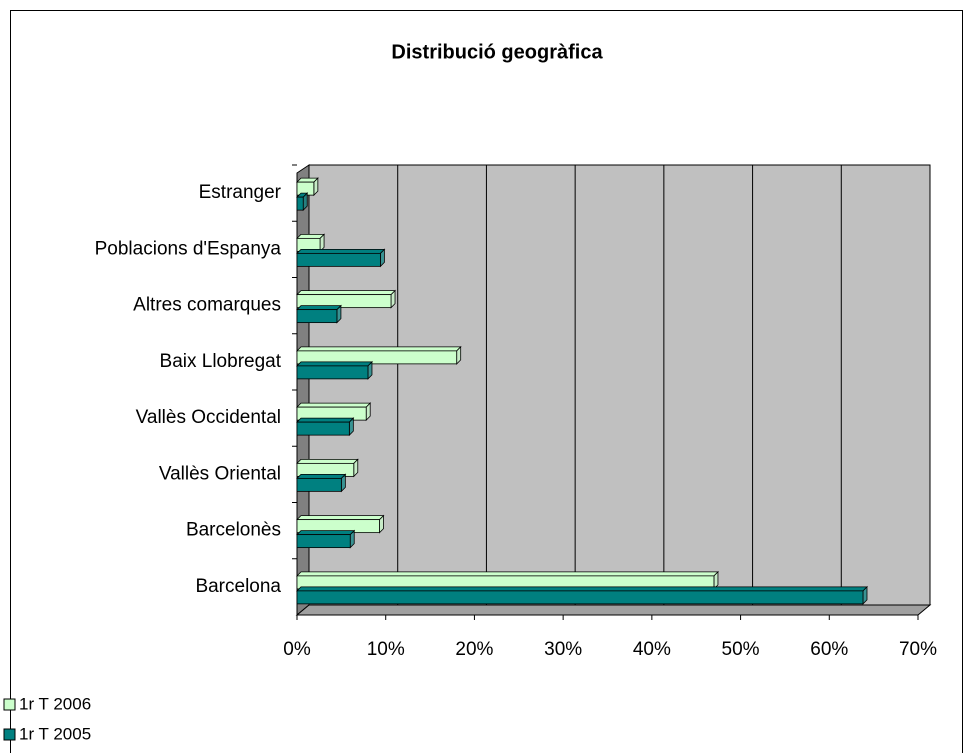 This screenshot has height=753, width=968. What do you see at coordinates (188, 248) in the screenshot?
I see `y-tick-label: Poblacions d'Espanya` at bounding box center [188, 248].